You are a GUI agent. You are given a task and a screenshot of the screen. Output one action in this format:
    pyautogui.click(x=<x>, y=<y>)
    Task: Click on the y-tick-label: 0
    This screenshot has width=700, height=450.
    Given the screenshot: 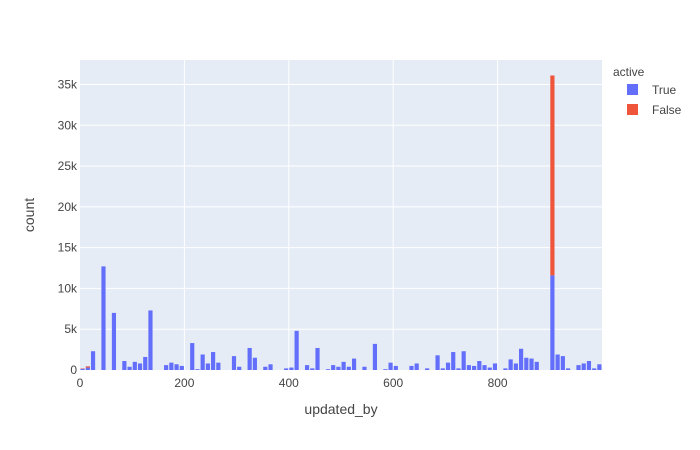 What is the action you would take?
    pyautogui.click(x=73, y=370)
    